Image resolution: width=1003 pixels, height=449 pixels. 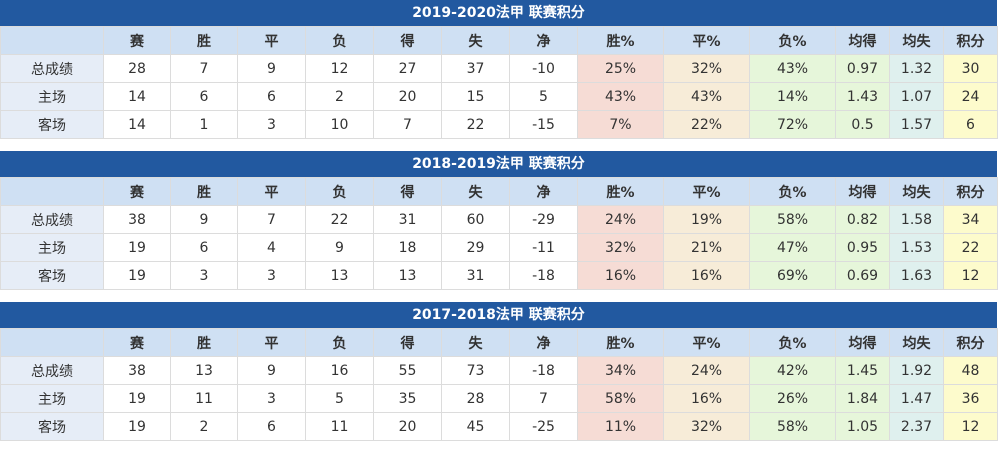 What do you see at coordinates (916, 247) in the screenshot?
I see `table-cell: 1.53` at bounding box center [916, 247].